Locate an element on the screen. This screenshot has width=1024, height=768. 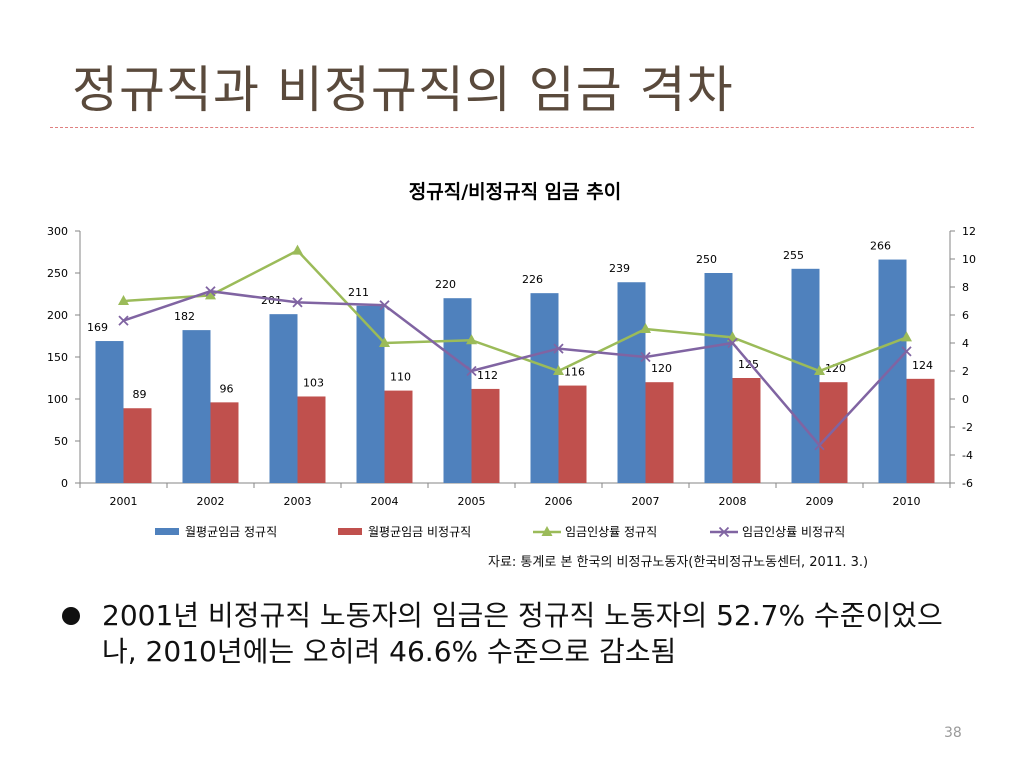
legend-label: 월평균임금 정규직 is located at coordinates (231, 532).